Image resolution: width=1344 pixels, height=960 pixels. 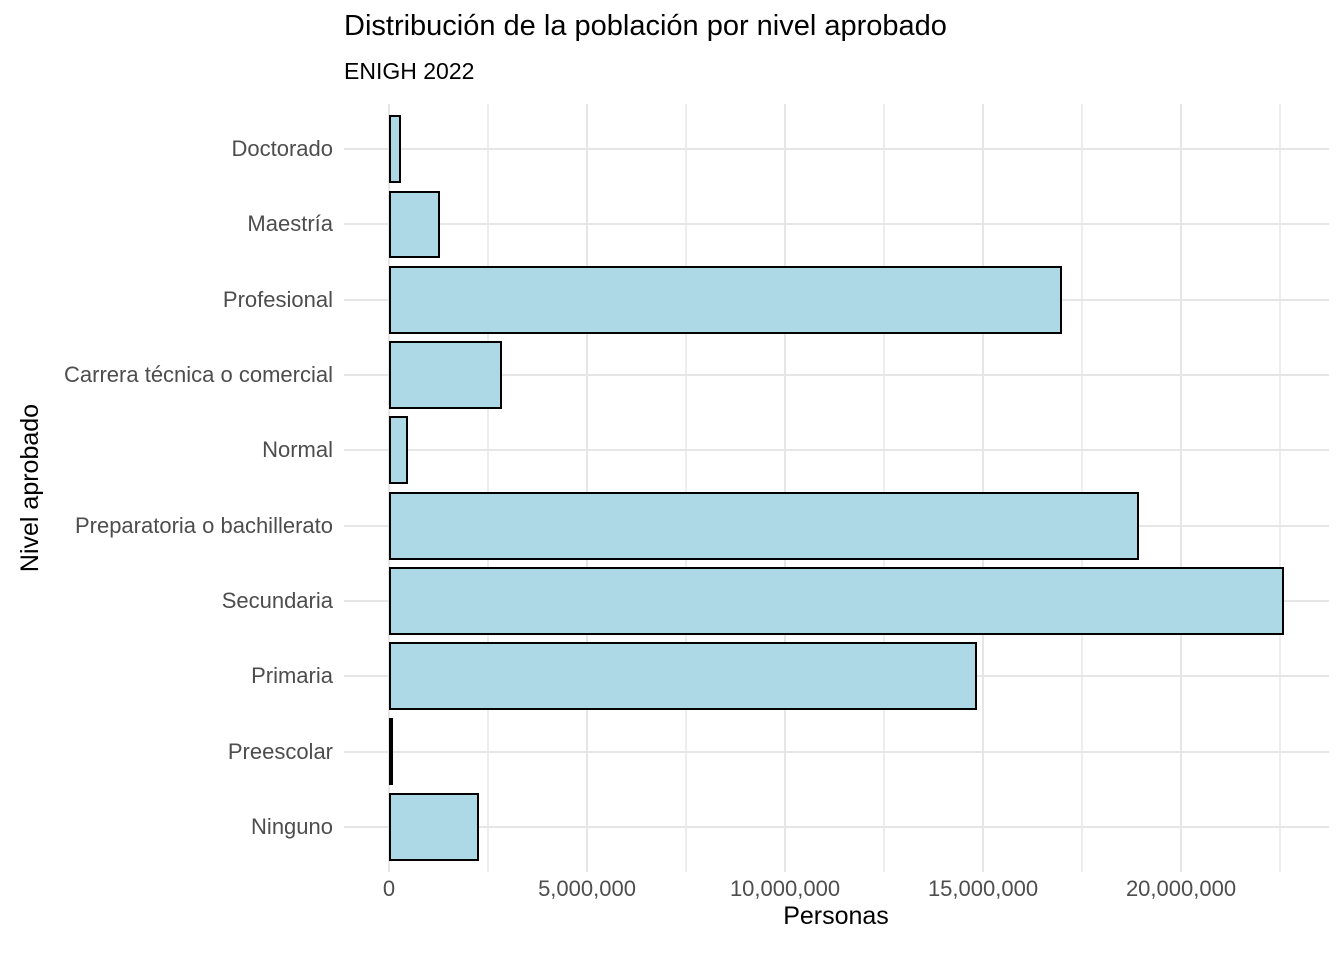 I want to click on bar-carrera-t-cnica-o-comercial, so click(x=445, y=375).